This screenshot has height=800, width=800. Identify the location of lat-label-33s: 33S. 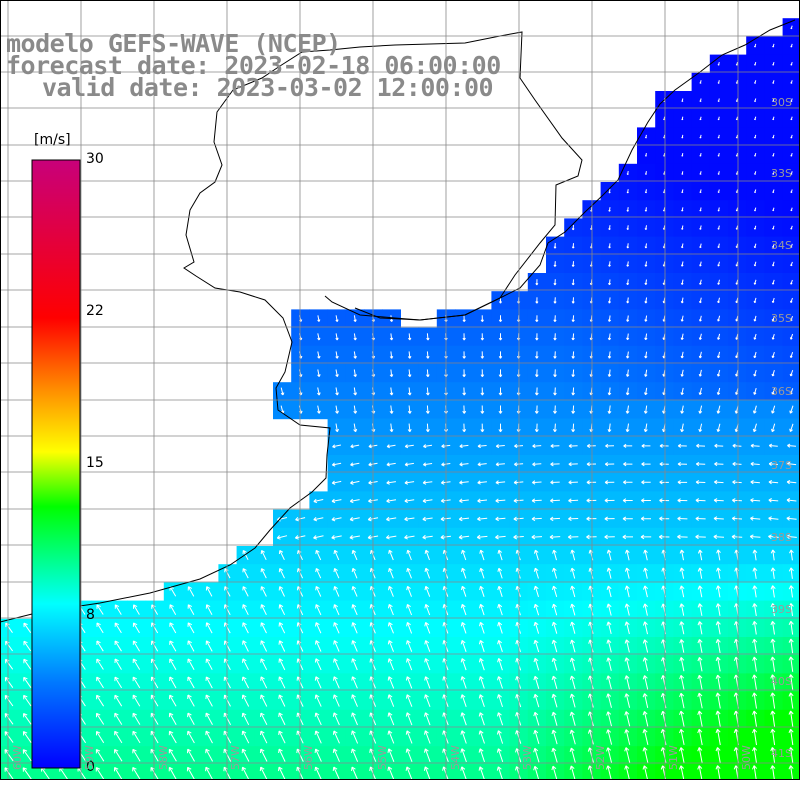
(781, 173).